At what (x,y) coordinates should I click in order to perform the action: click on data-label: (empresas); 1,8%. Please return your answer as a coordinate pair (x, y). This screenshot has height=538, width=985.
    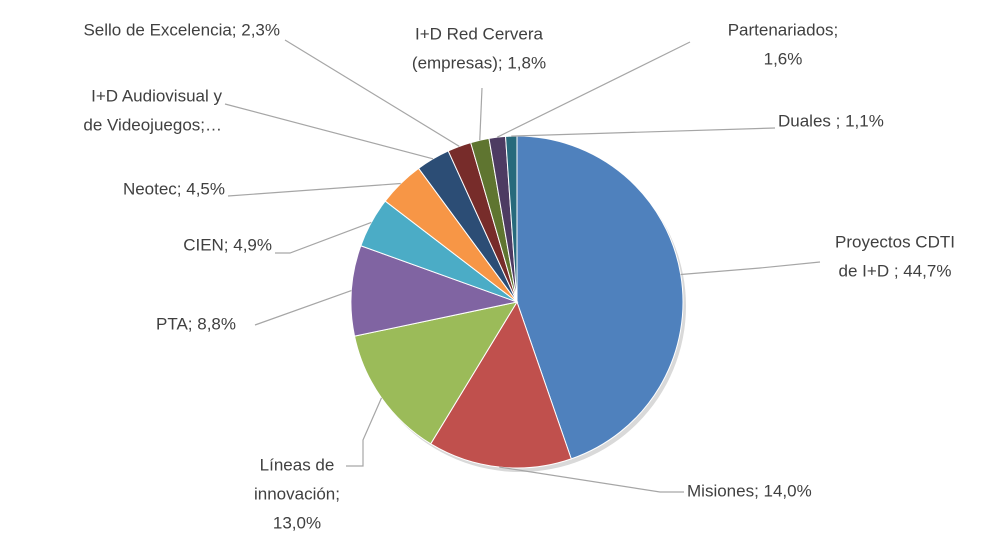
    Looking at the image, I should click on (479, 62).